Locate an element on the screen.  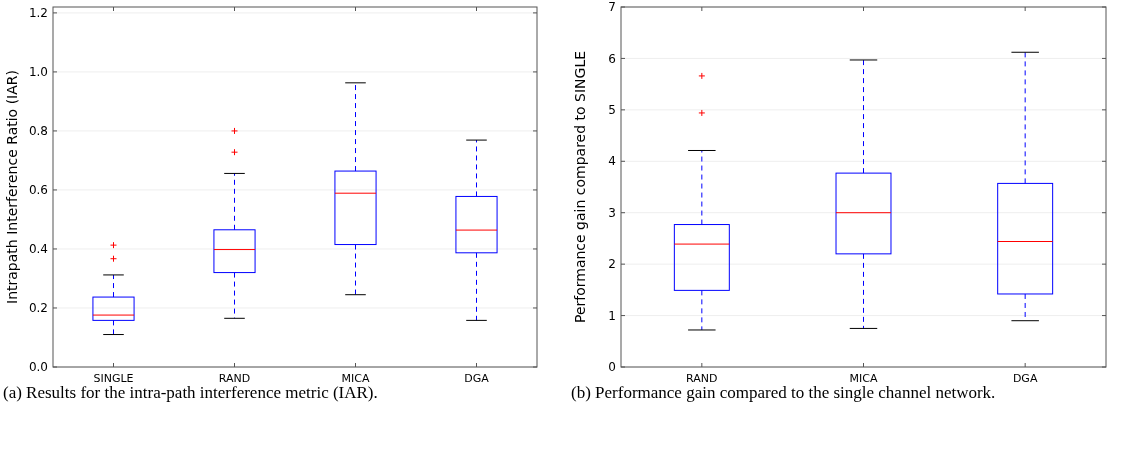
y-tick-label: 0.2 is located at coordinates (38, 308).